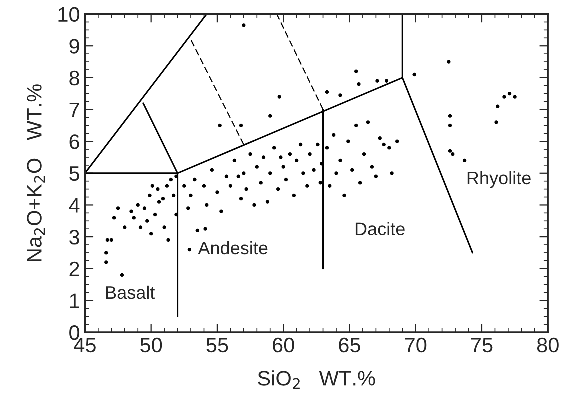  Describe the element at coordinates (482, 345) in the screenshot. I see `x-tick-label: 75` at that location.